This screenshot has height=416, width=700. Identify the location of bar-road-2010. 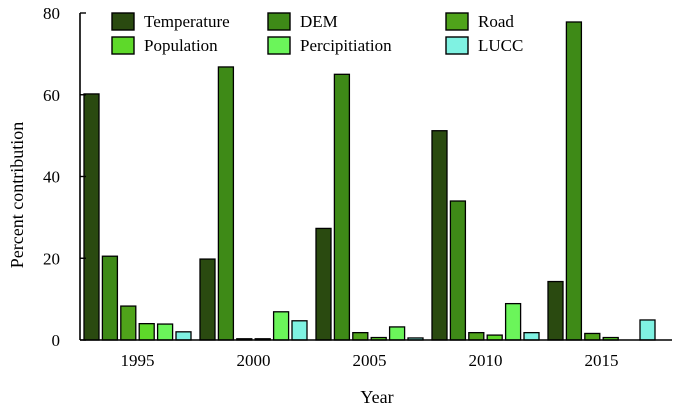
(476, 336).